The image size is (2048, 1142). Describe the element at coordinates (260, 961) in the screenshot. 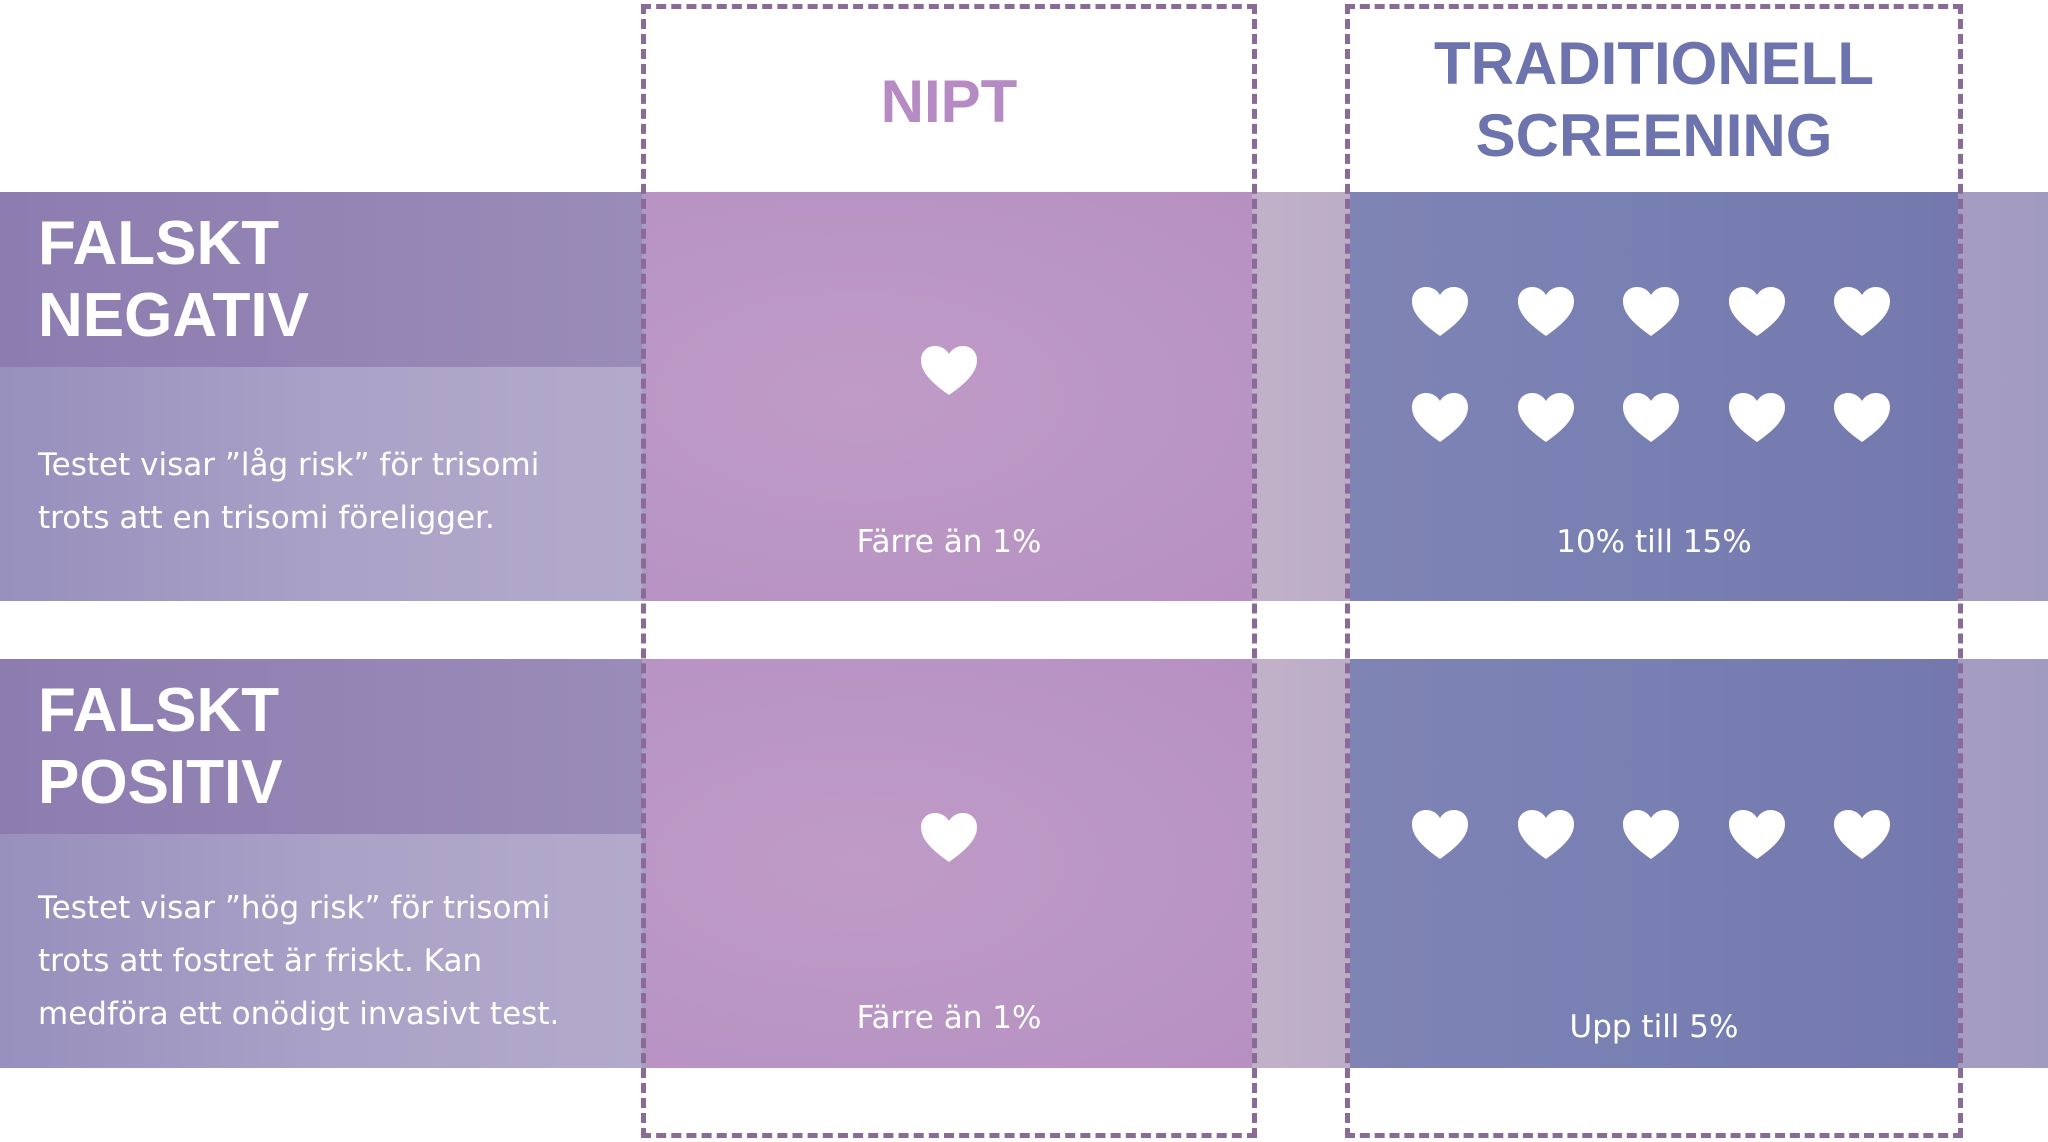

I see `row-desc-line: trots att fostret är friskt. Kan` at that location.